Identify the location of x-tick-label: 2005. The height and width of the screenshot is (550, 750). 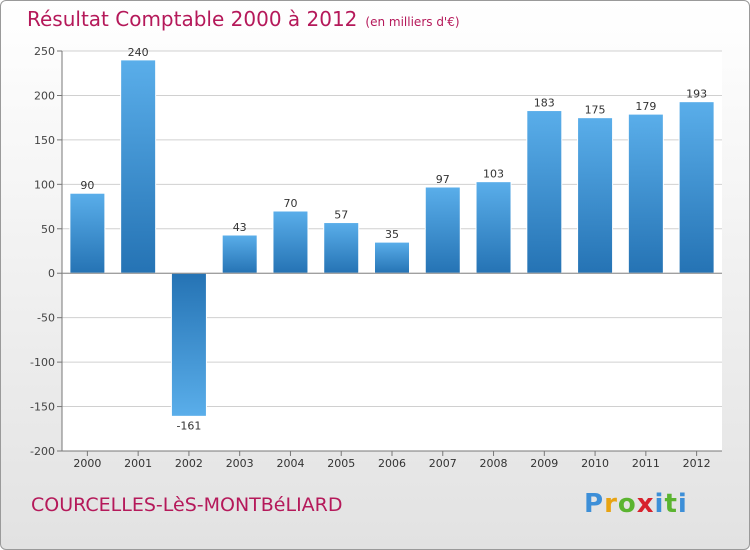
(341, 463).